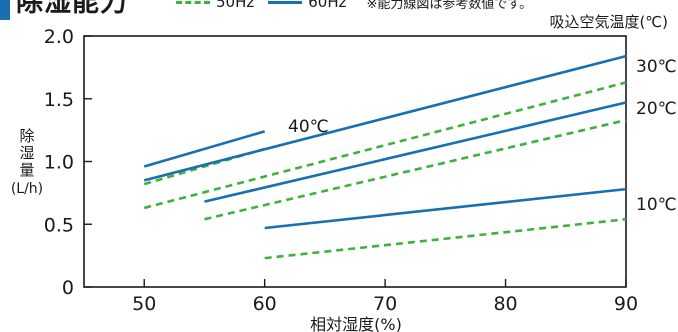  I want to click on y-axis-label-line-2: 湿, so click(26, 153).